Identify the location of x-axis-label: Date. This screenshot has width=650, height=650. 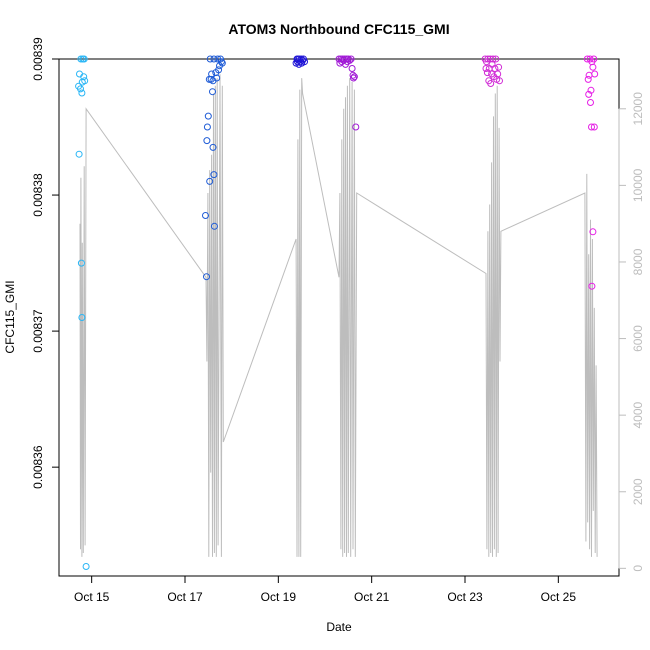
(339, 627).